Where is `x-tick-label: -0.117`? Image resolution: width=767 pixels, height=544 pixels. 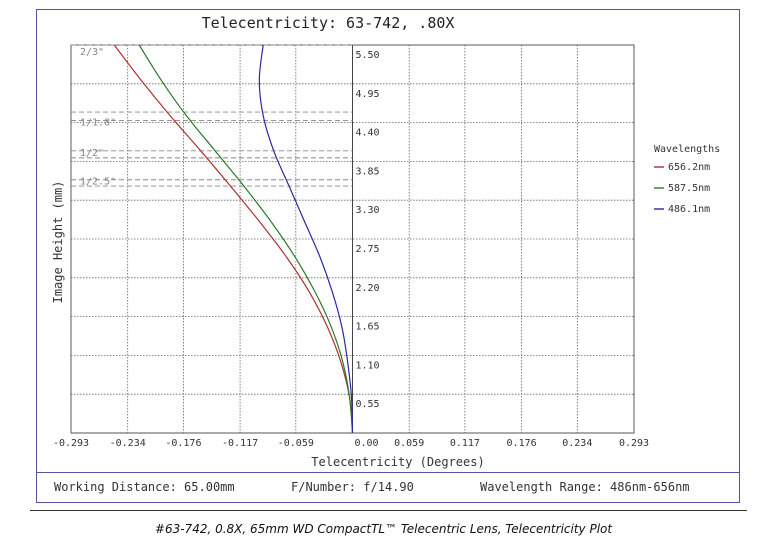
x-tick-label: -0.117 is located at coordinates (240, 443).